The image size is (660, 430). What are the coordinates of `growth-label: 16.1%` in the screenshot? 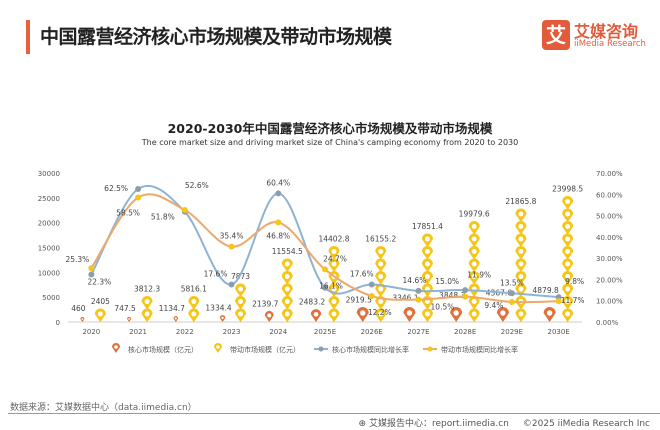 It's located at (331, 286).